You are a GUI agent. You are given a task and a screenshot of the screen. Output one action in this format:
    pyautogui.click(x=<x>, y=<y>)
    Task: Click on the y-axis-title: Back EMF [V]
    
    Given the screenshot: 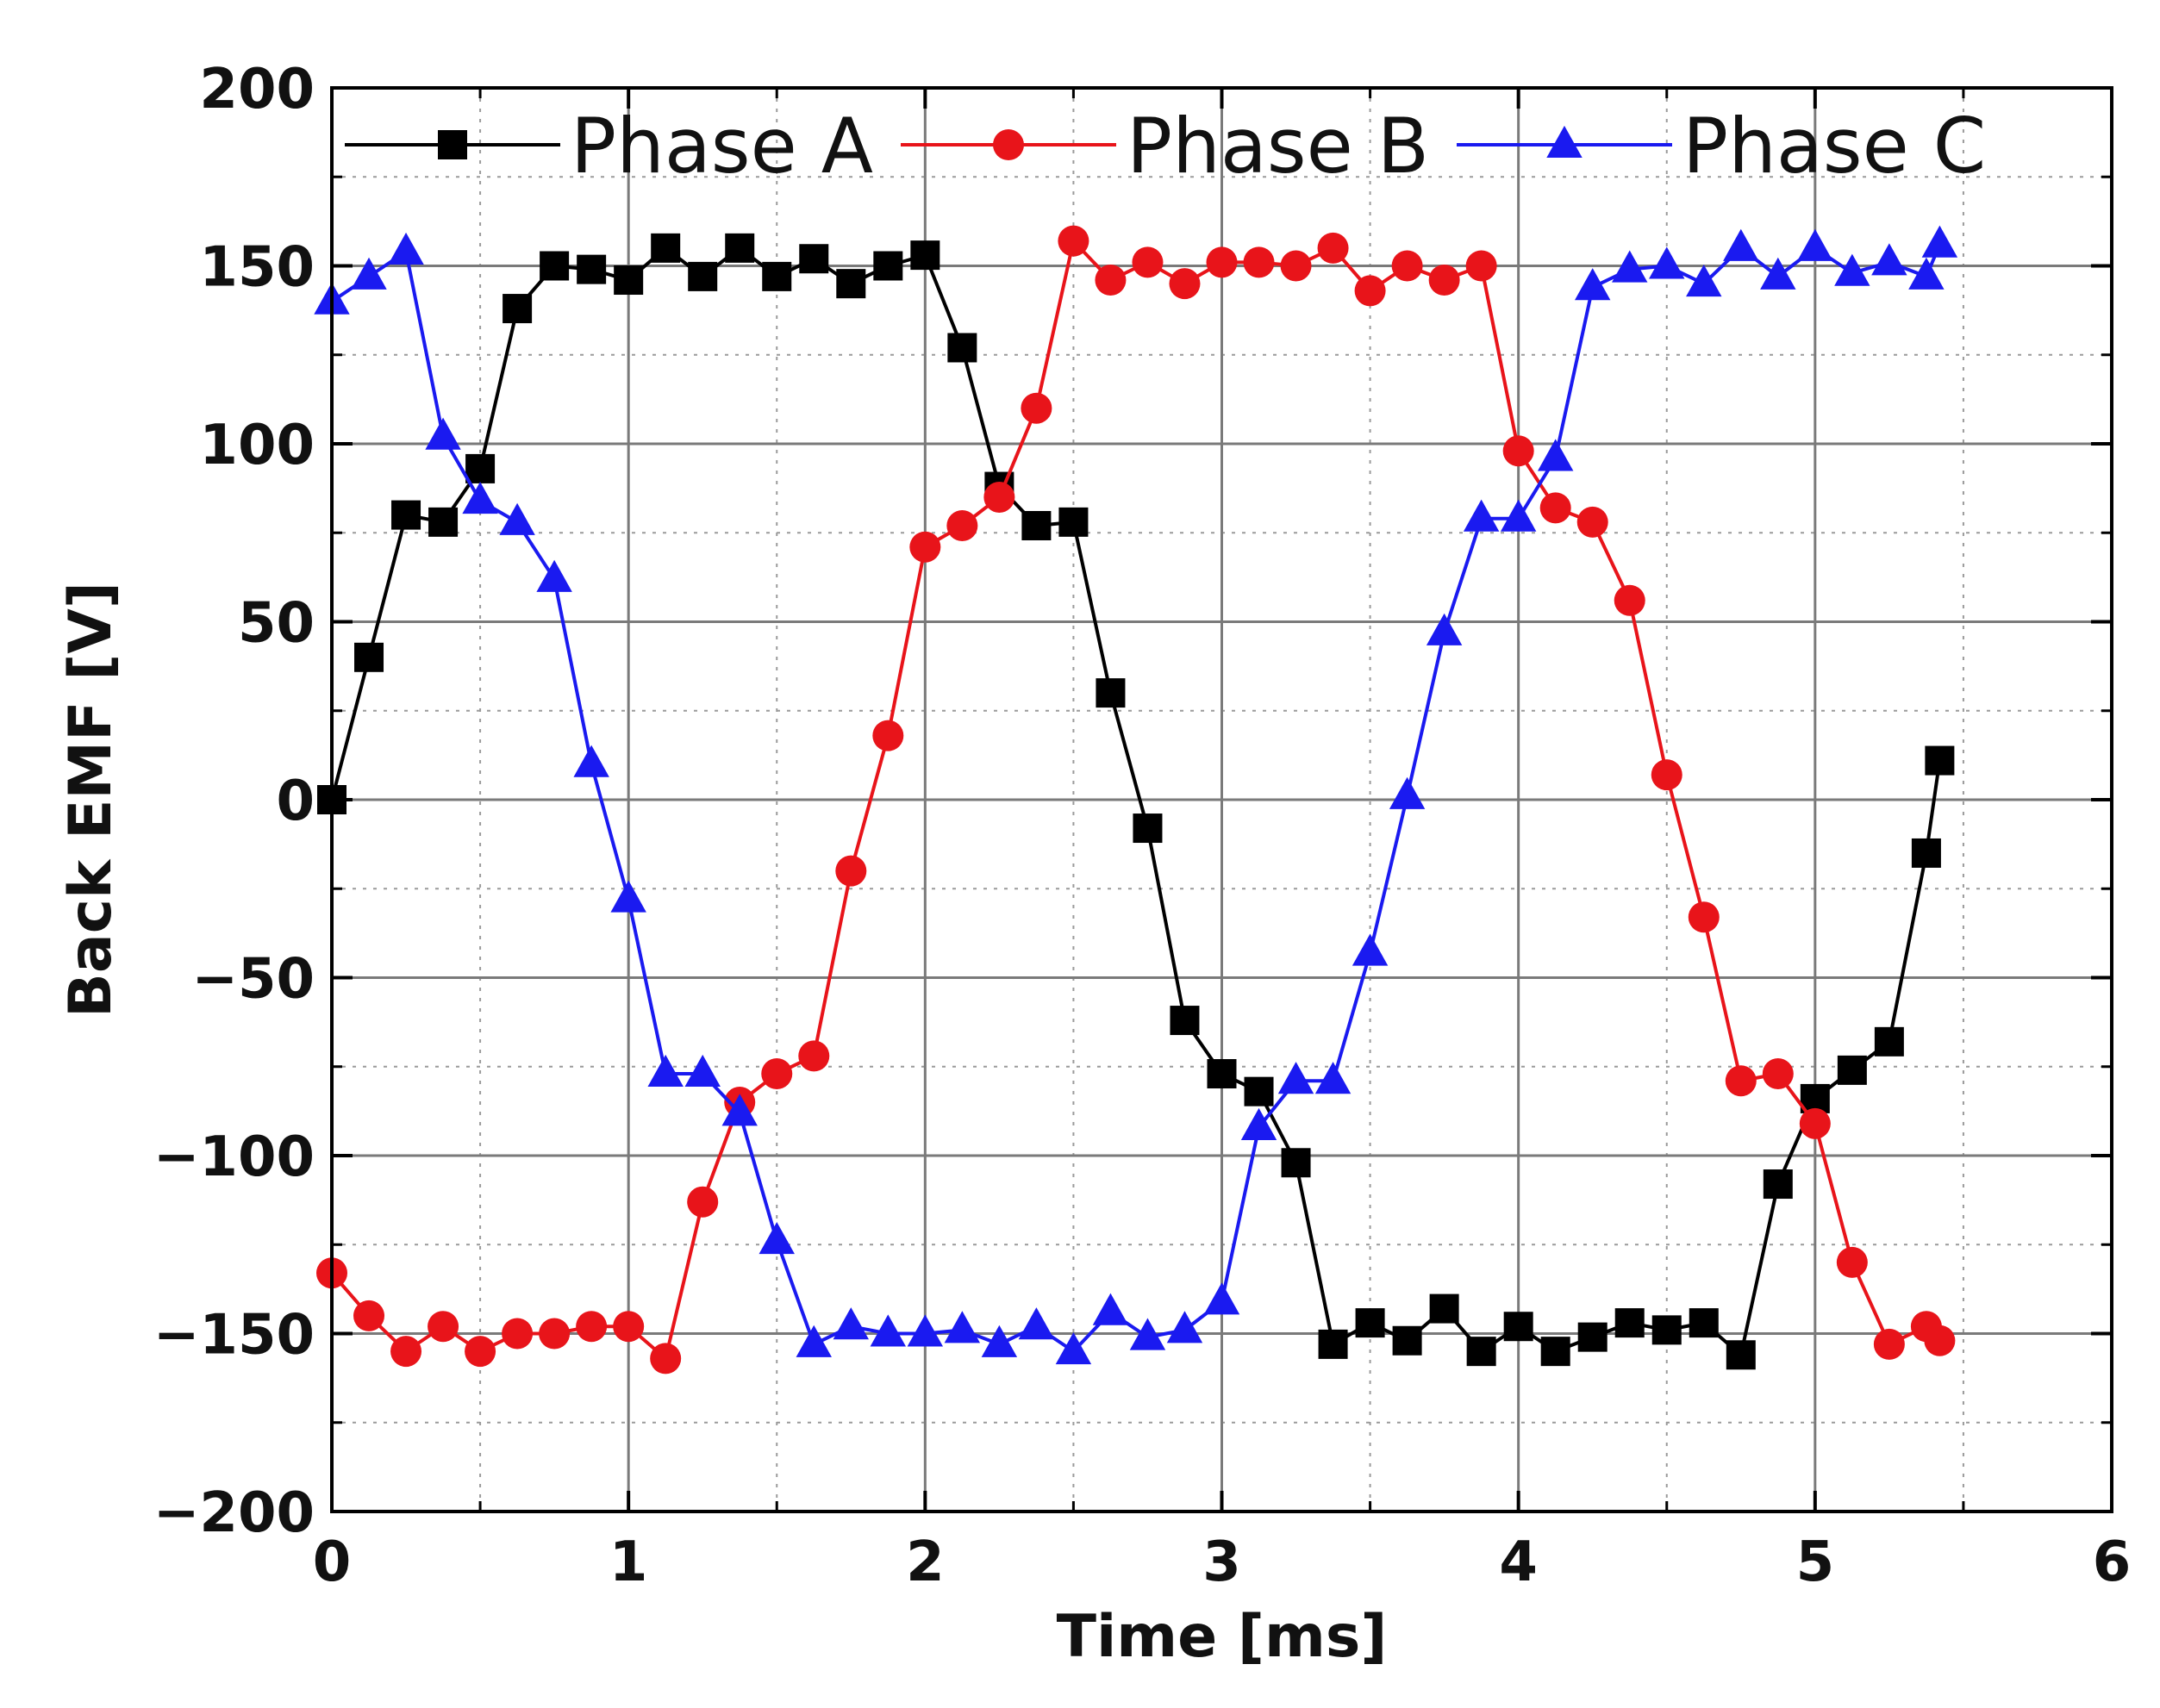 What is the action you would take?
    pyautogui.click(x=91, y=800)
    